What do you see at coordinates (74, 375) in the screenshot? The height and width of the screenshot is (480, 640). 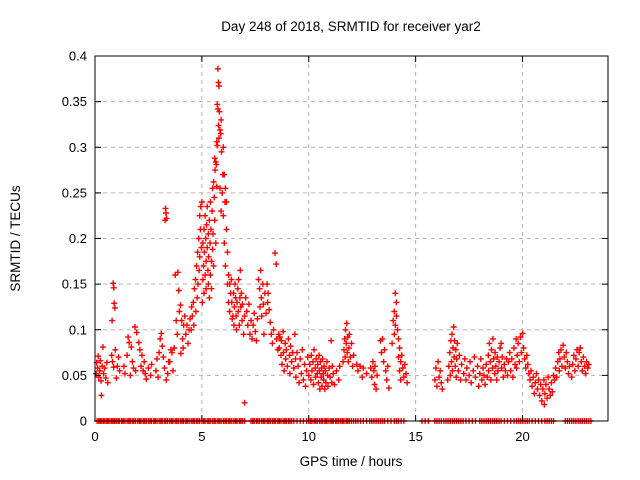 I see `y-tick-label: 0.05` at bounding box center [74, 375].